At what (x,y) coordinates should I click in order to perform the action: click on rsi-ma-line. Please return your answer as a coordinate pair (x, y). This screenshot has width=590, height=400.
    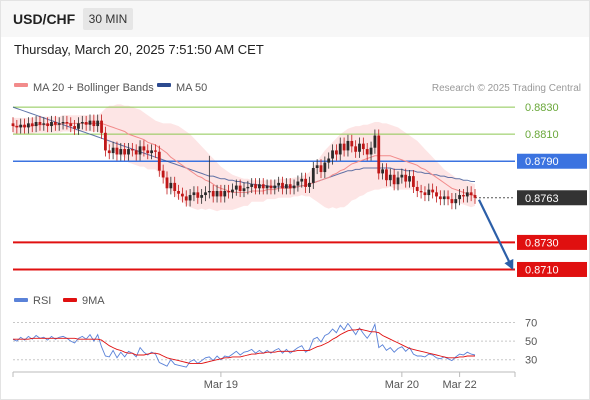
    Looking at the image, I should click on (244, 346).